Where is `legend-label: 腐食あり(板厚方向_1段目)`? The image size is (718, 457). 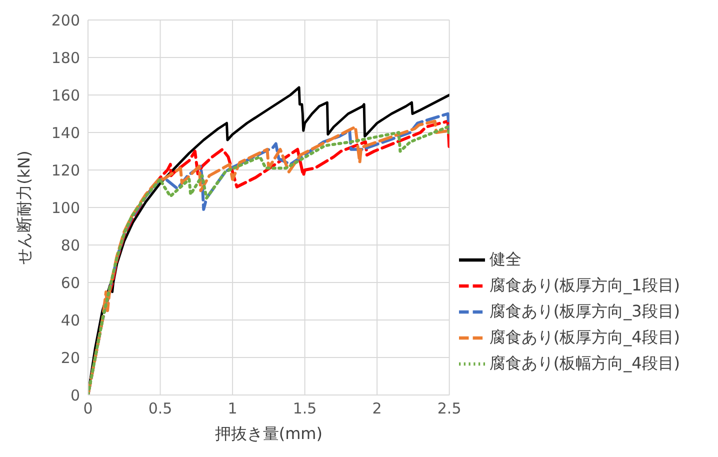
legend-label: 腐食あり(板厚方向_1段目) is located at coordinates (584, 284).